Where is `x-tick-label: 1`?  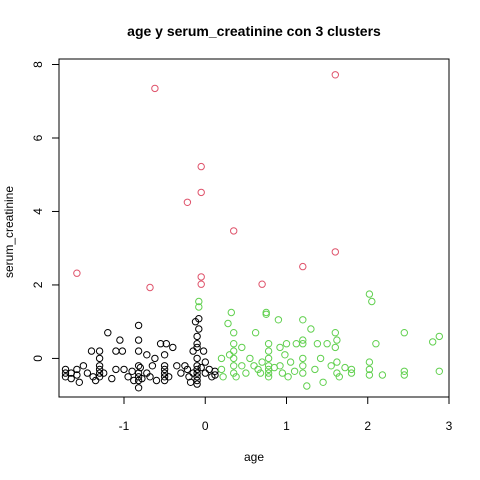
x-tick-label: 1 is located at coordinates (286, 426).